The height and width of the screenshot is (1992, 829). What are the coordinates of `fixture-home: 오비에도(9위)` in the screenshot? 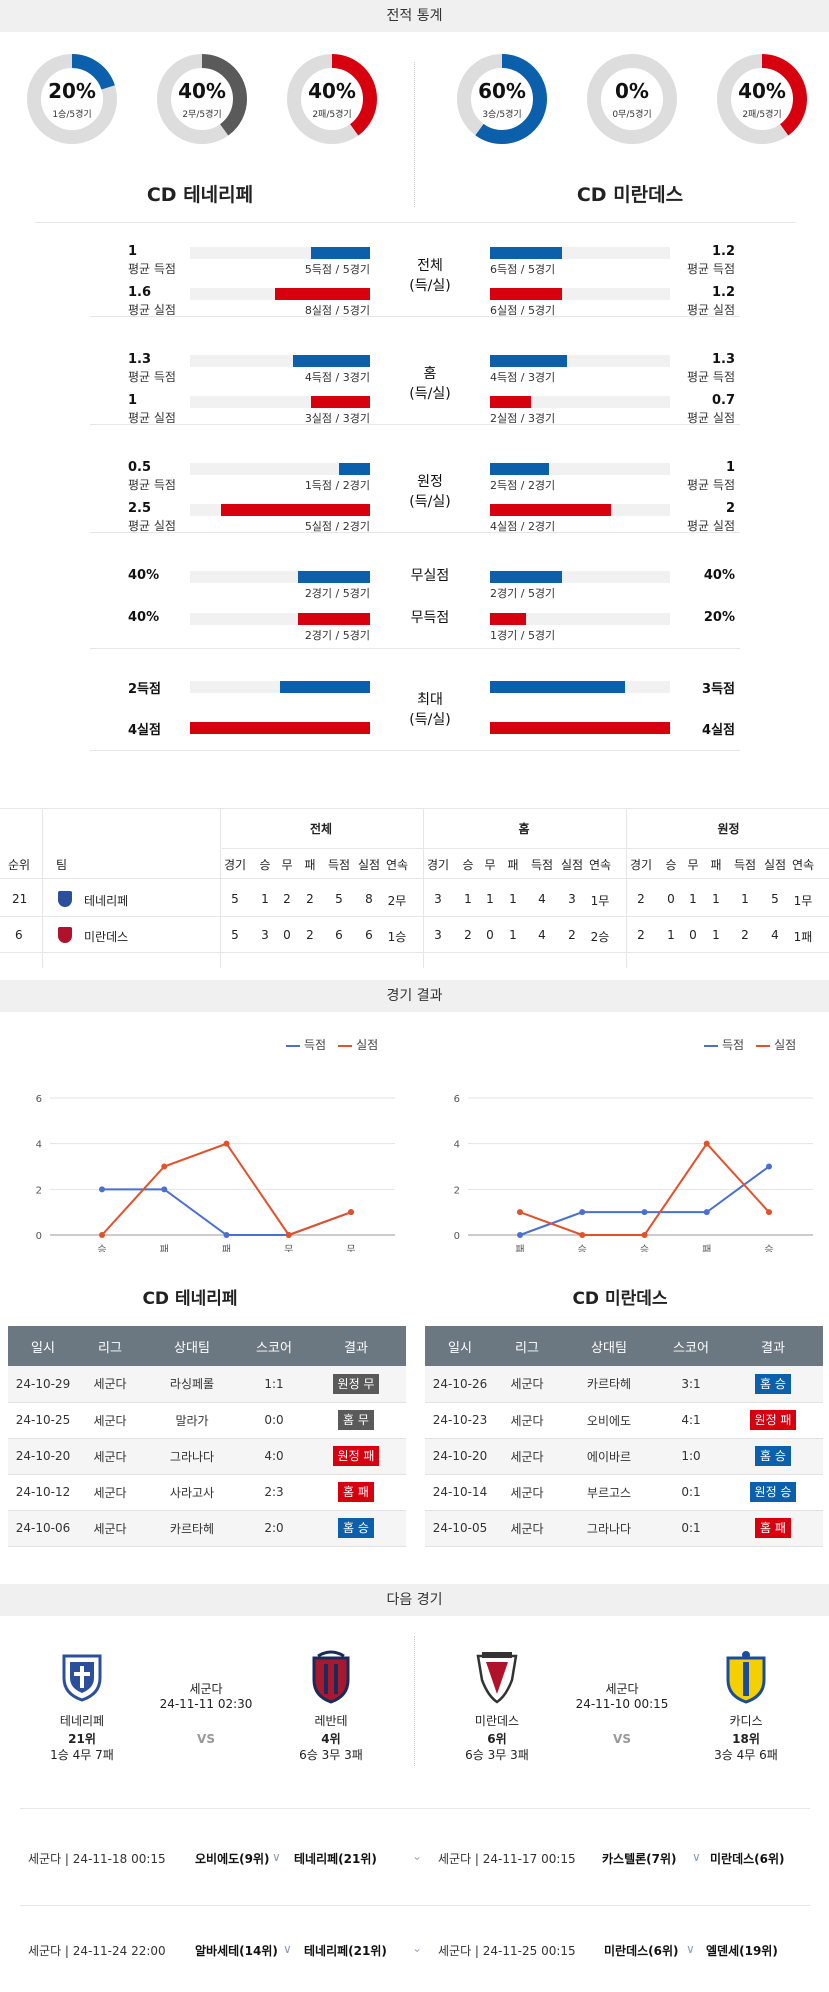 It's located at (232, 1859).